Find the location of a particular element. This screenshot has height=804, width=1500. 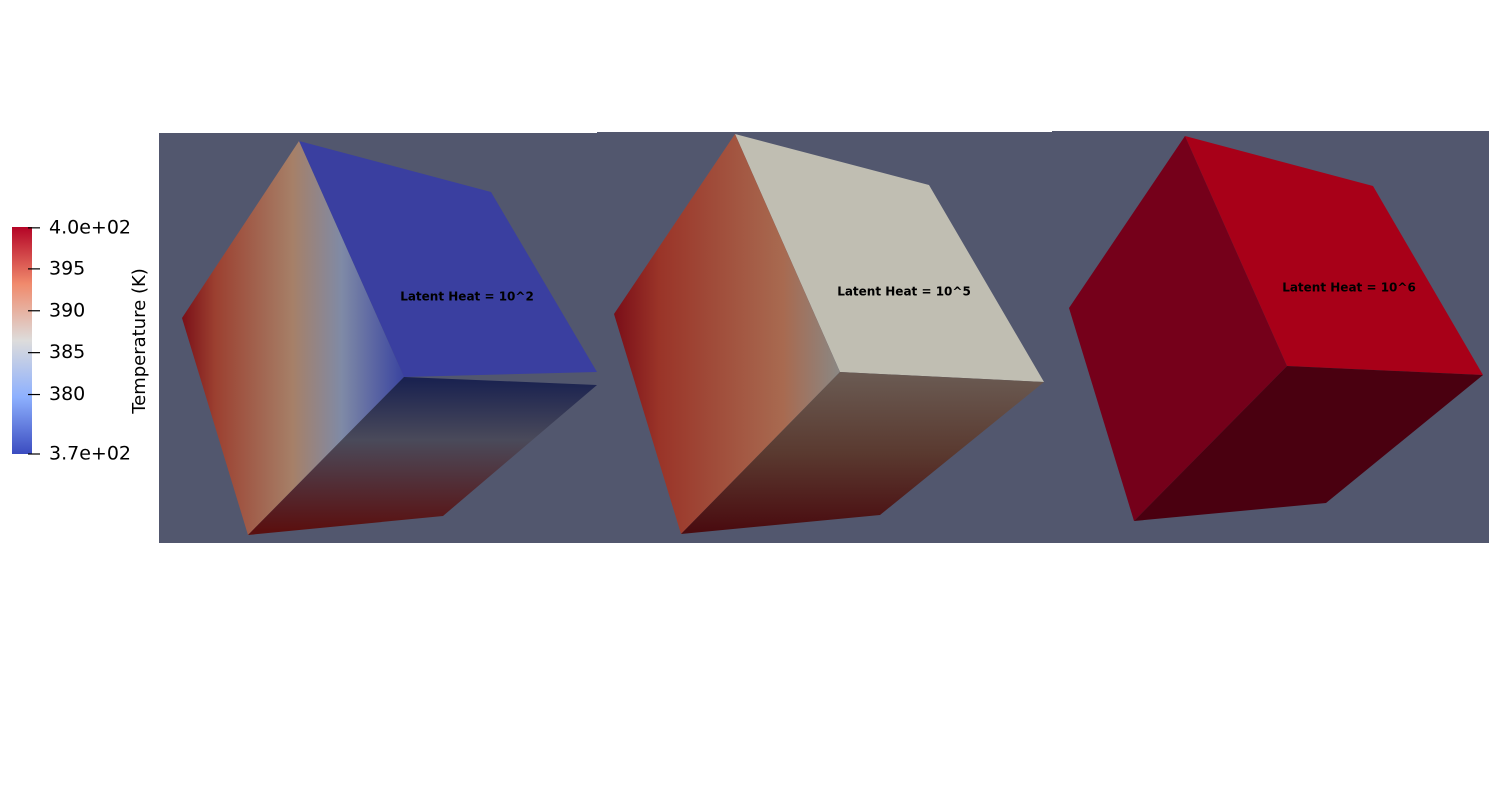

tick-label: 385 is located at coordinates (67, 352).